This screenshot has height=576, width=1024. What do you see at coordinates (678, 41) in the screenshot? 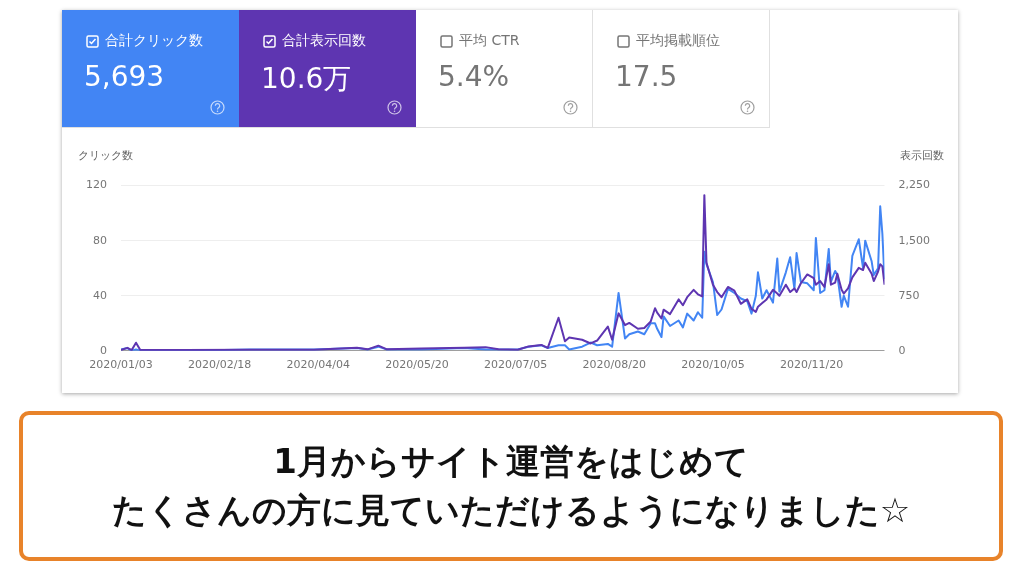
I see `text: 平均掲載順位` at bounding box center [678, 41].